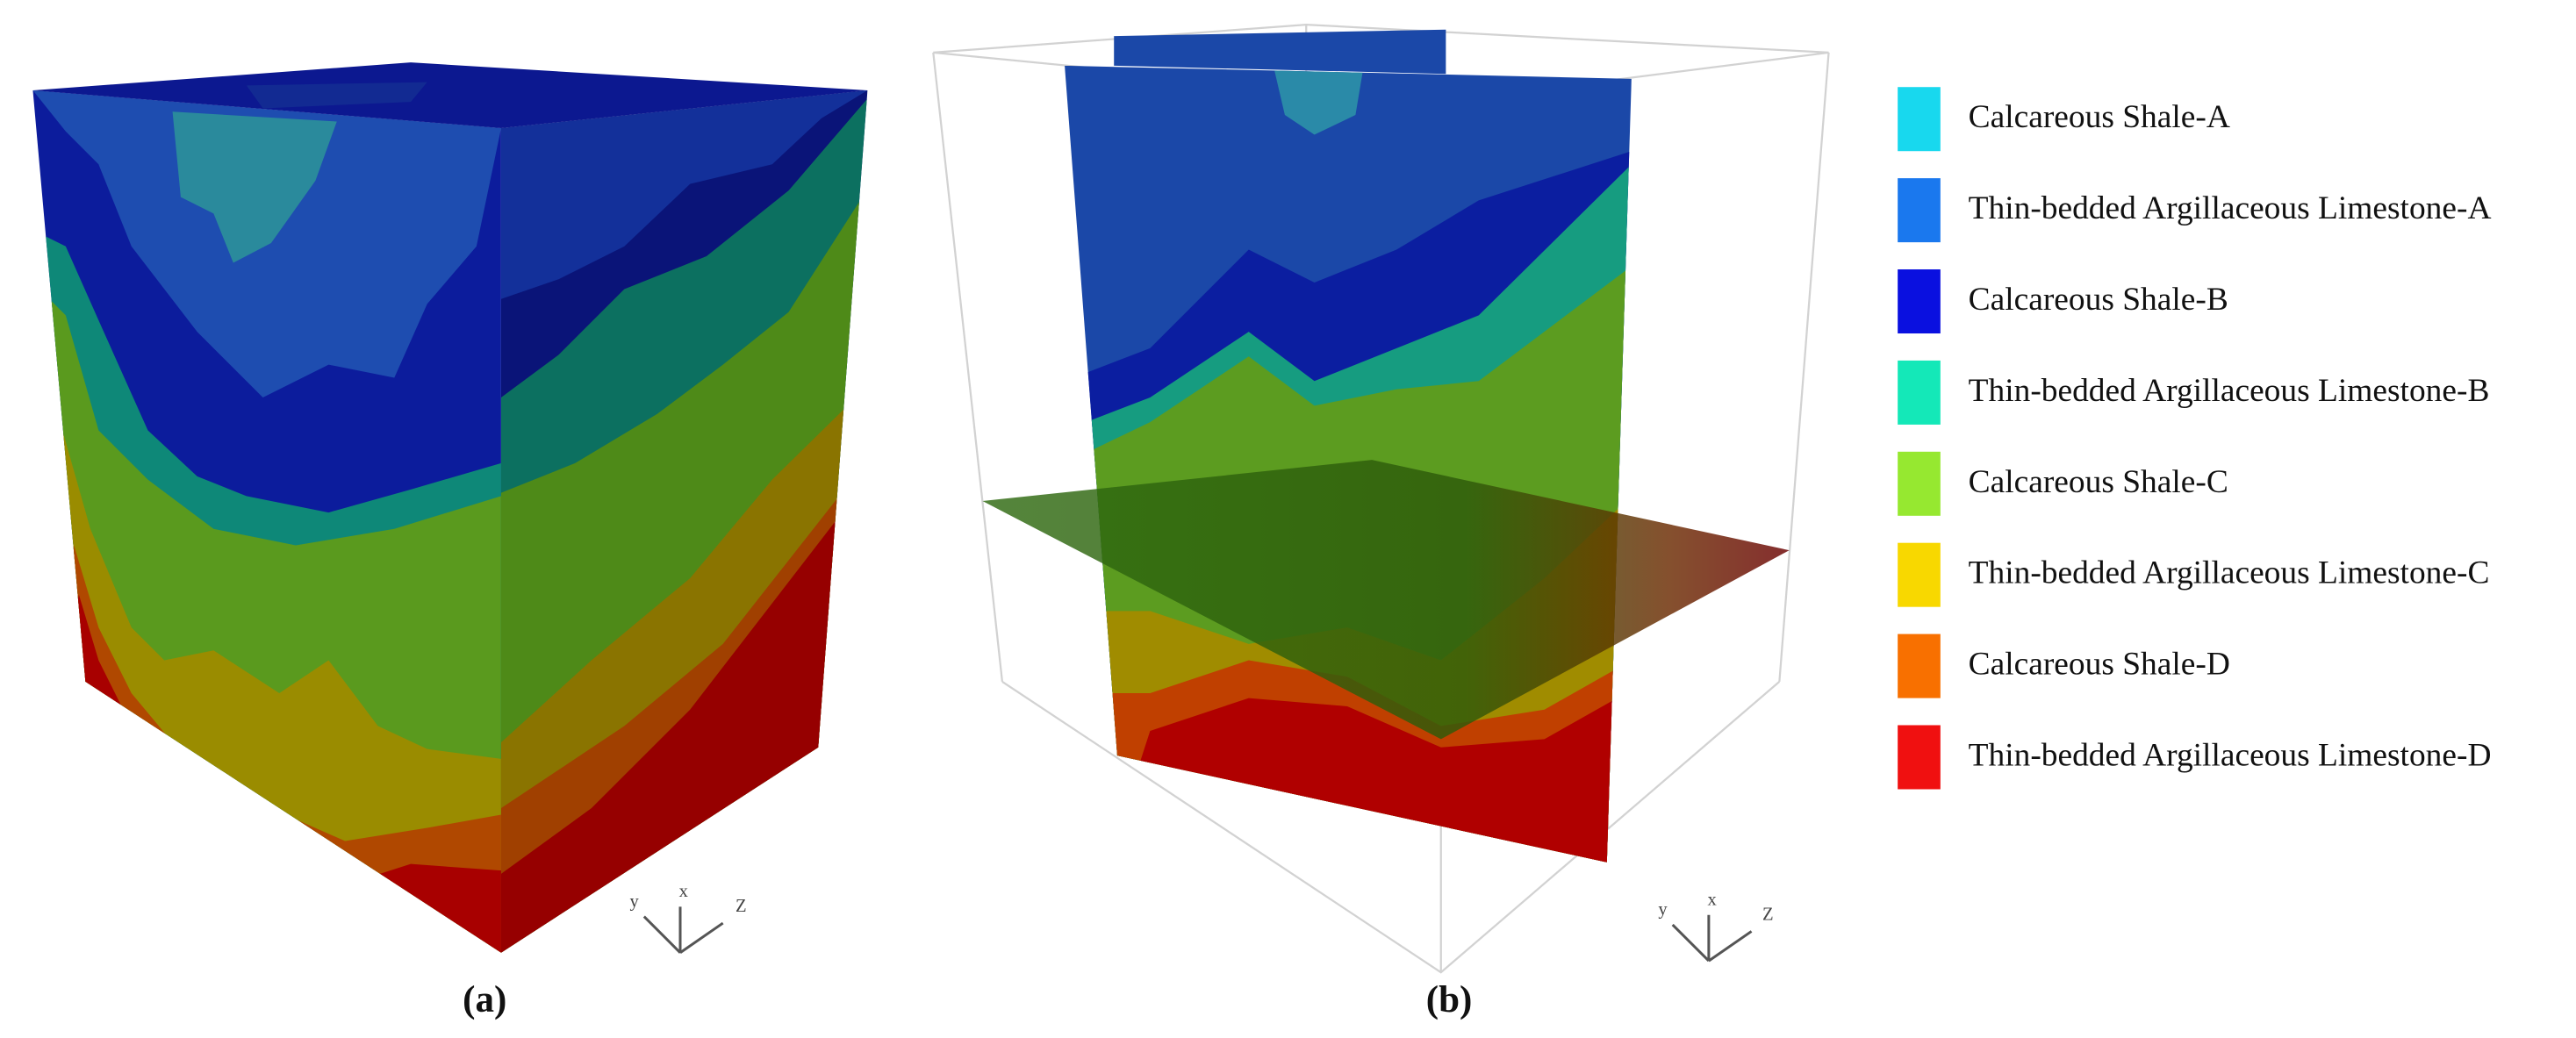  I want to click on legend-label: Calcareous Shale-D, so click(2099, 665).